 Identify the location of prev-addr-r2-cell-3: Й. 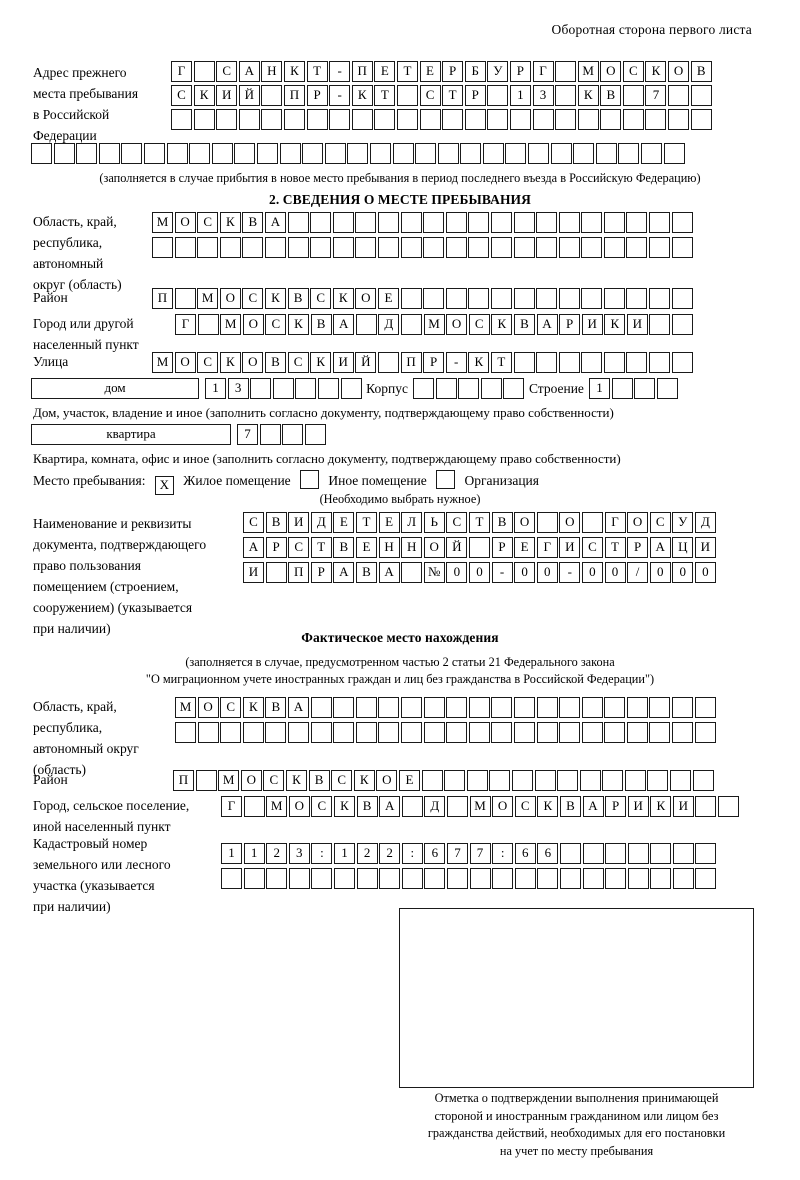
(249, 95).